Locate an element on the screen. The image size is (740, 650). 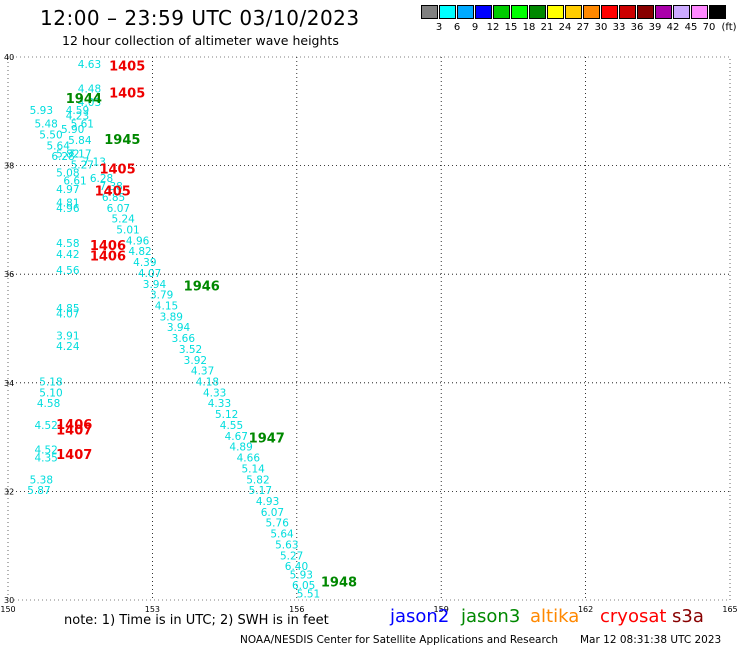
swh-value: 5.76 is located at coordinates (278, 524).